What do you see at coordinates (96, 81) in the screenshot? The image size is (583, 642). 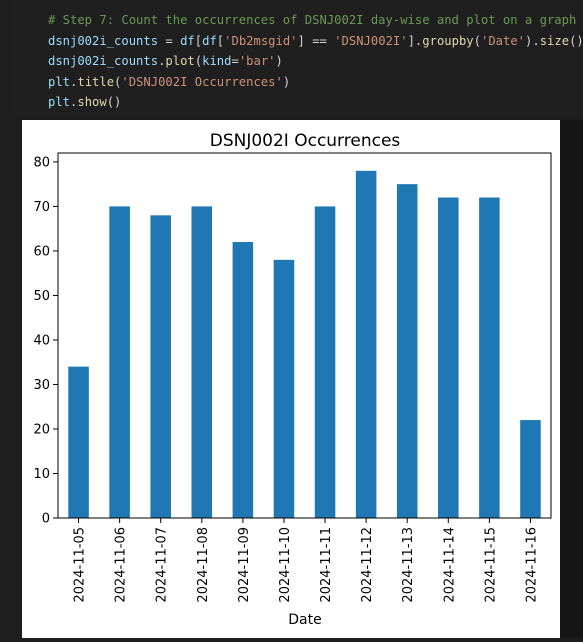 I see `code-token: title` at bounding box center [96, 81].